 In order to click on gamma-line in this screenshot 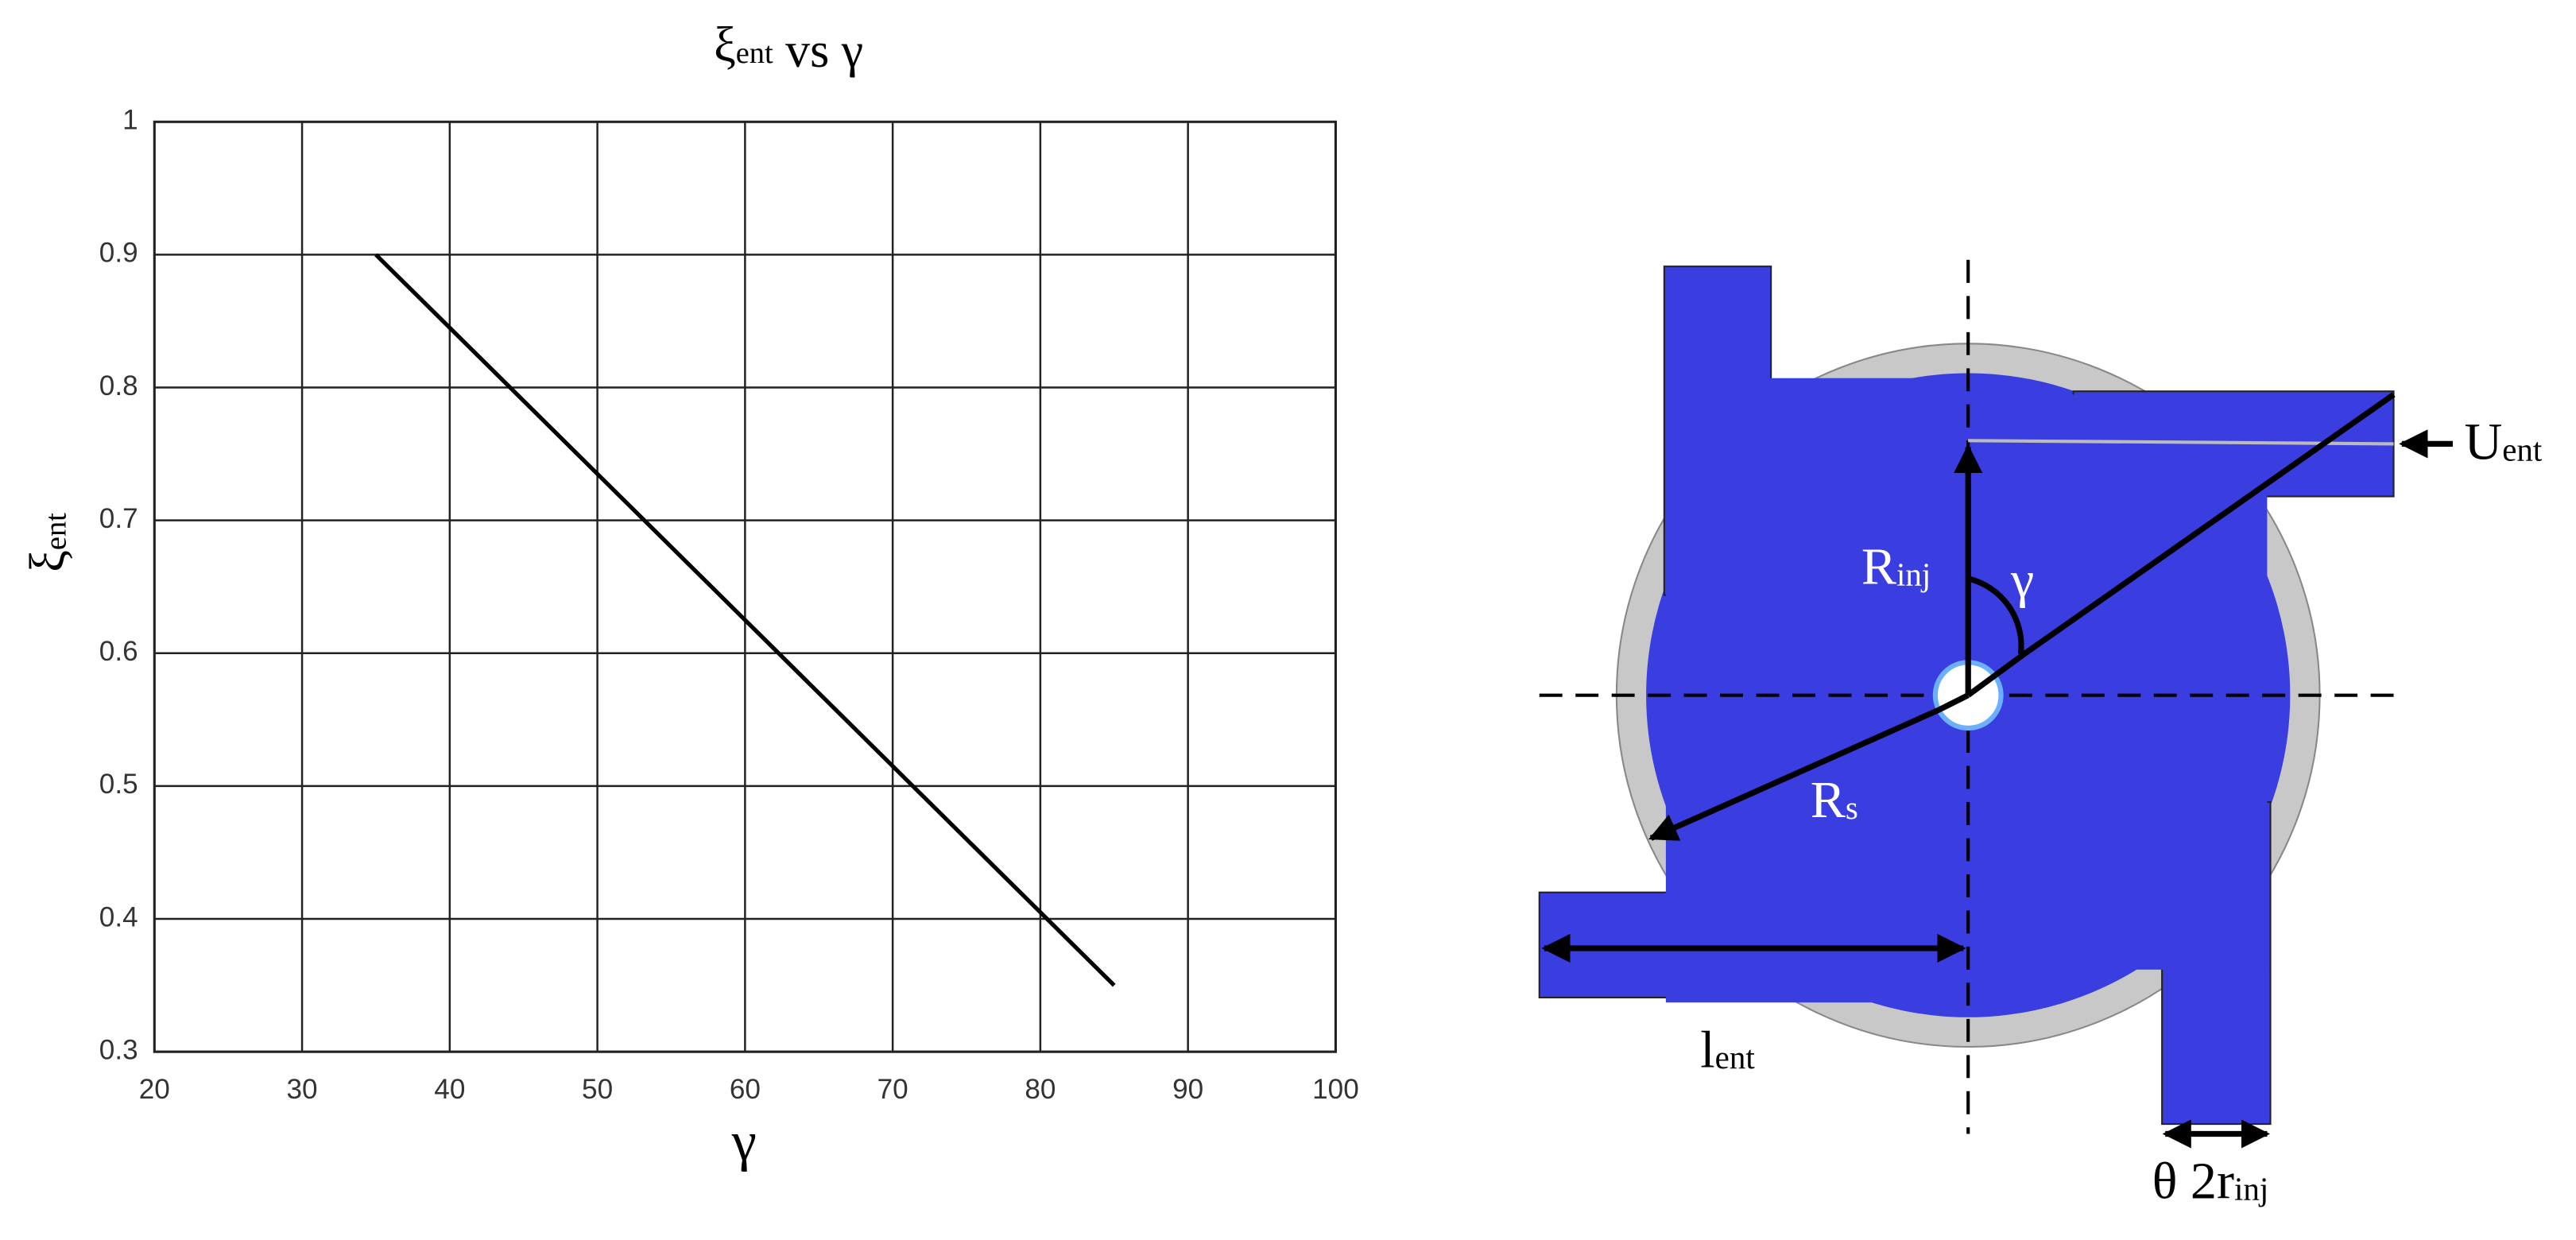, I will do `click(2181, 545)`.